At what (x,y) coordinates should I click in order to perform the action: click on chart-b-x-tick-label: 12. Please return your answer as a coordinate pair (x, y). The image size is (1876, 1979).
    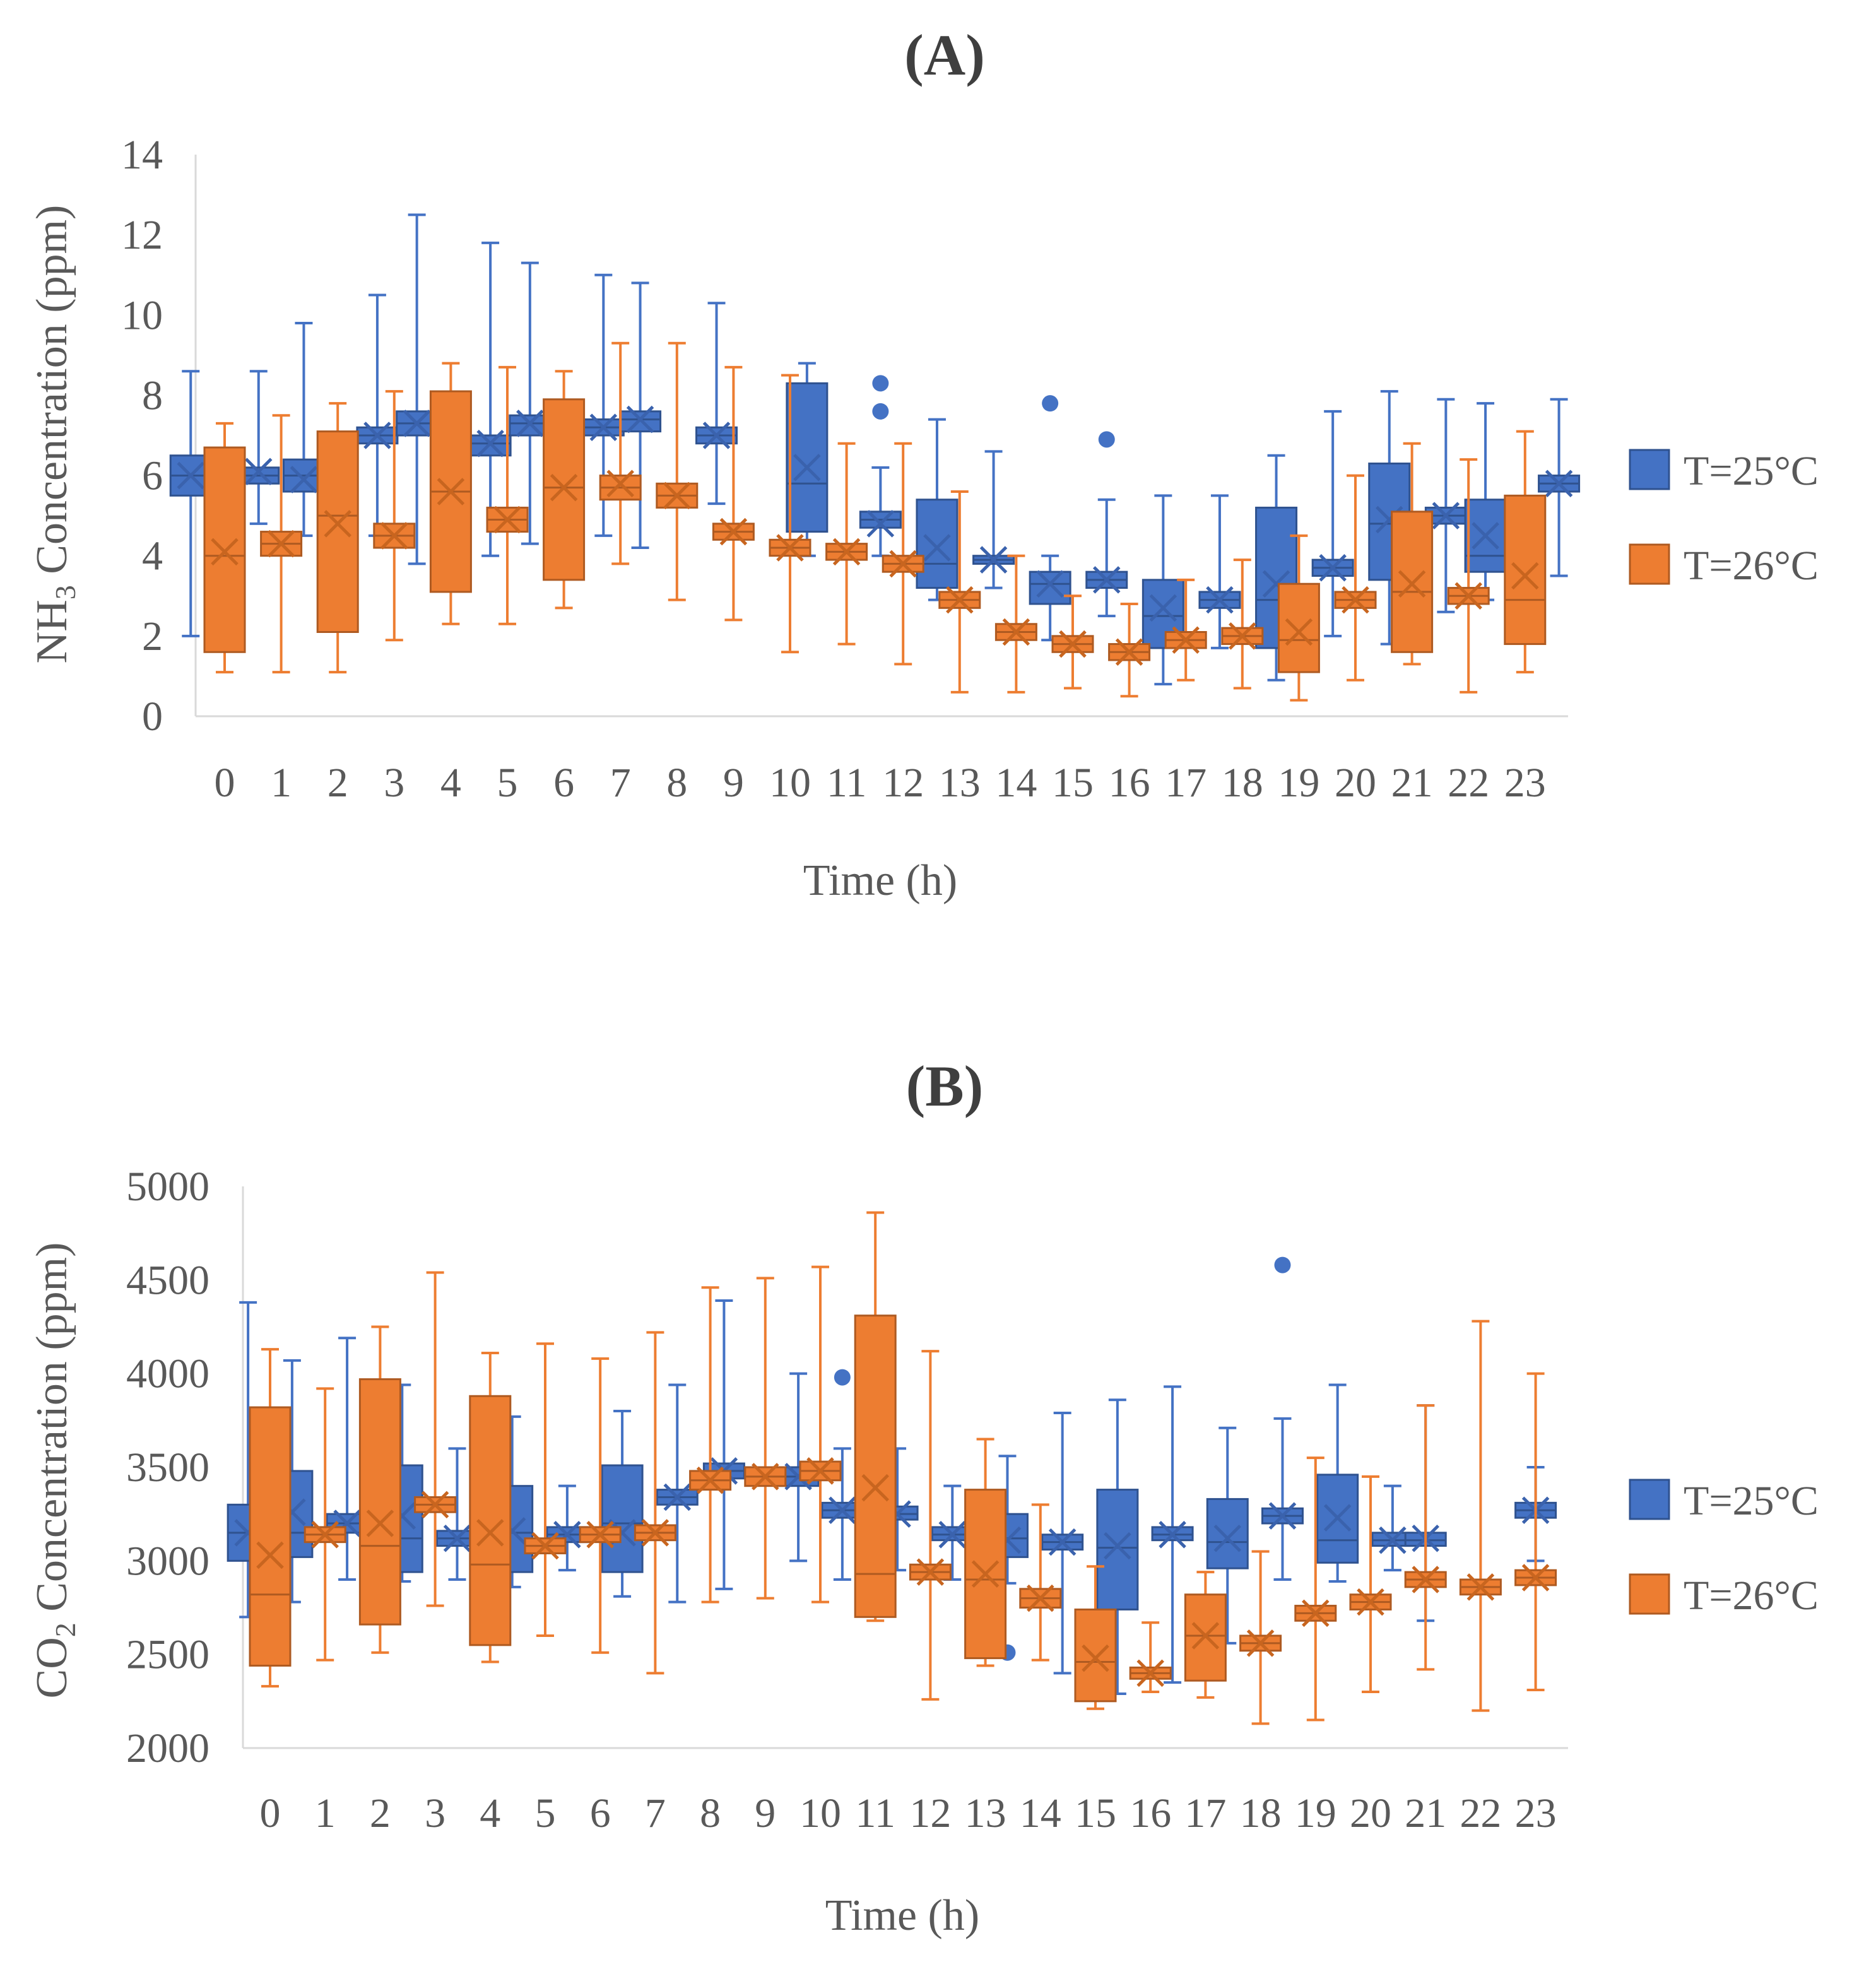
    Looking at the image, I should click on (930, 1813).